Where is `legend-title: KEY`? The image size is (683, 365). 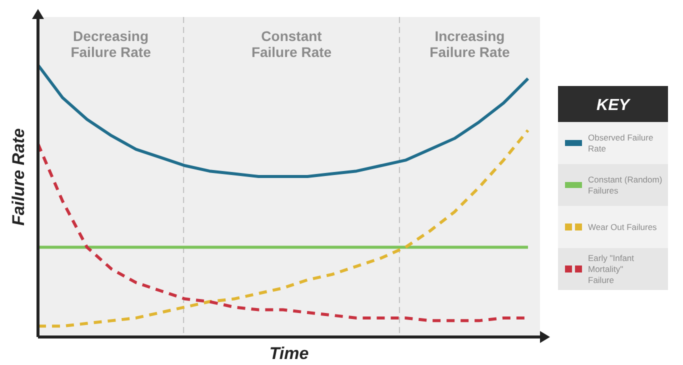 legend-title: KEY is located at coordinates (613, 105).